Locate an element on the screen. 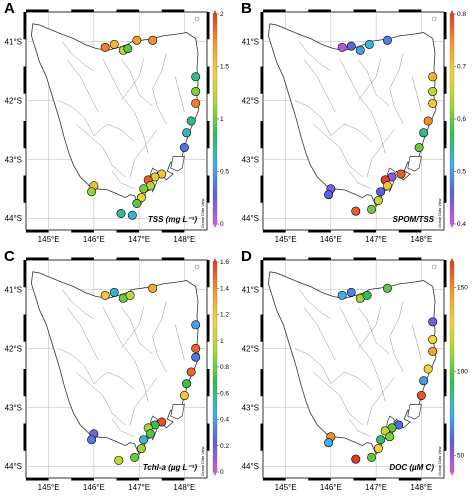  lon-tick-label: 145°E is located at coordinates (49, 487).